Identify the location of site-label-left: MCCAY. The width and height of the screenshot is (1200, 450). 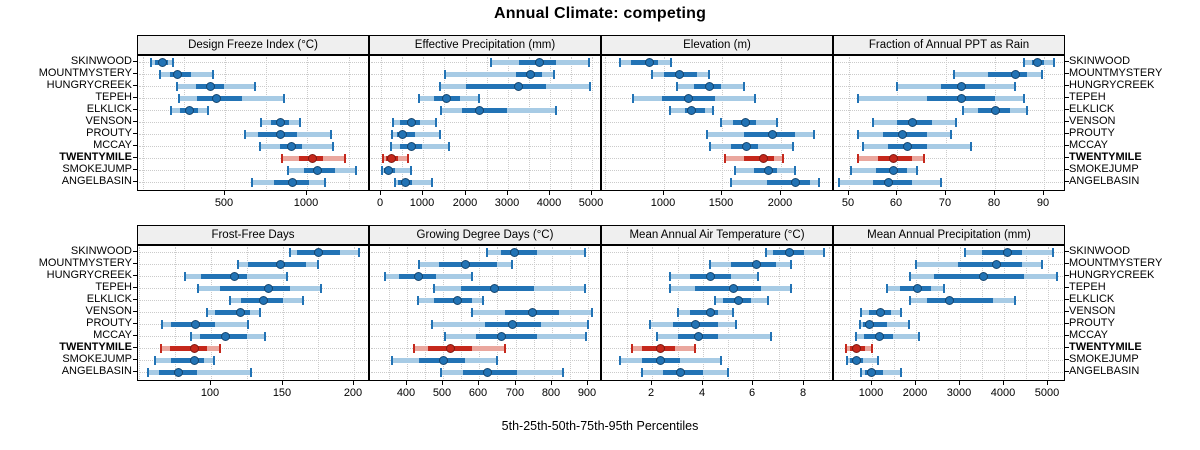
(112, 145).